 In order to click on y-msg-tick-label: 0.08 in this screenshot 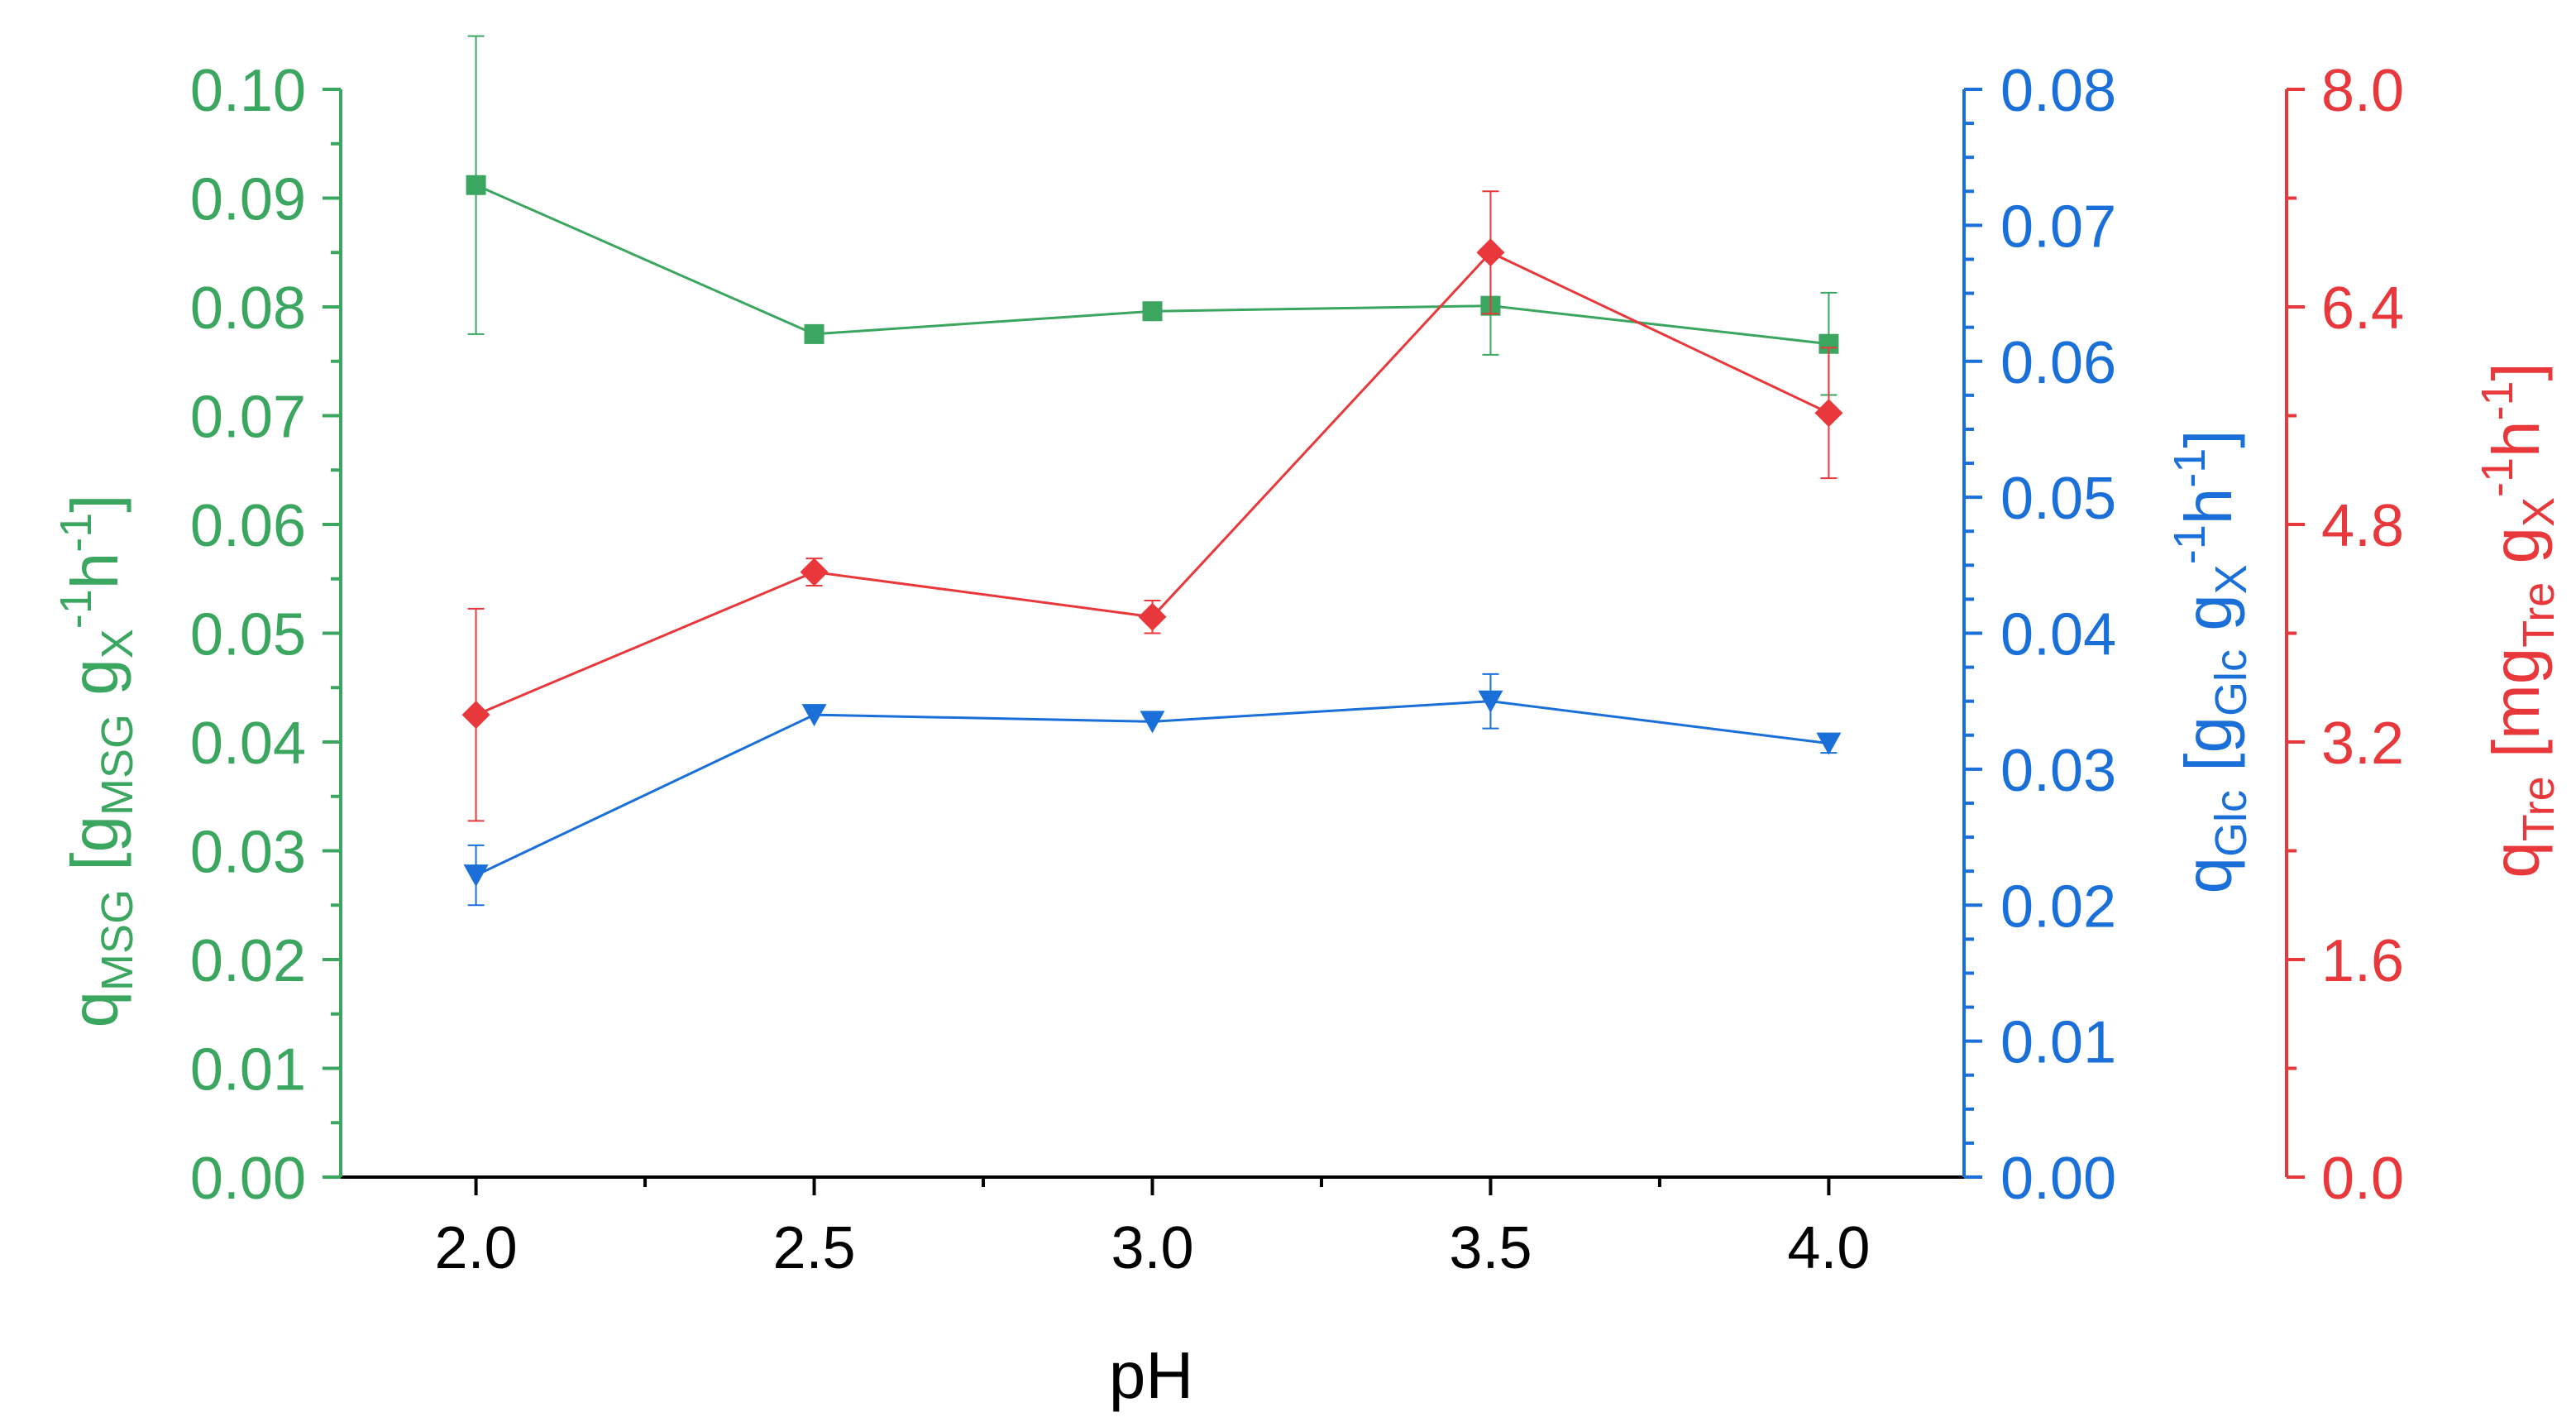, I will do `click(248, 309)`.